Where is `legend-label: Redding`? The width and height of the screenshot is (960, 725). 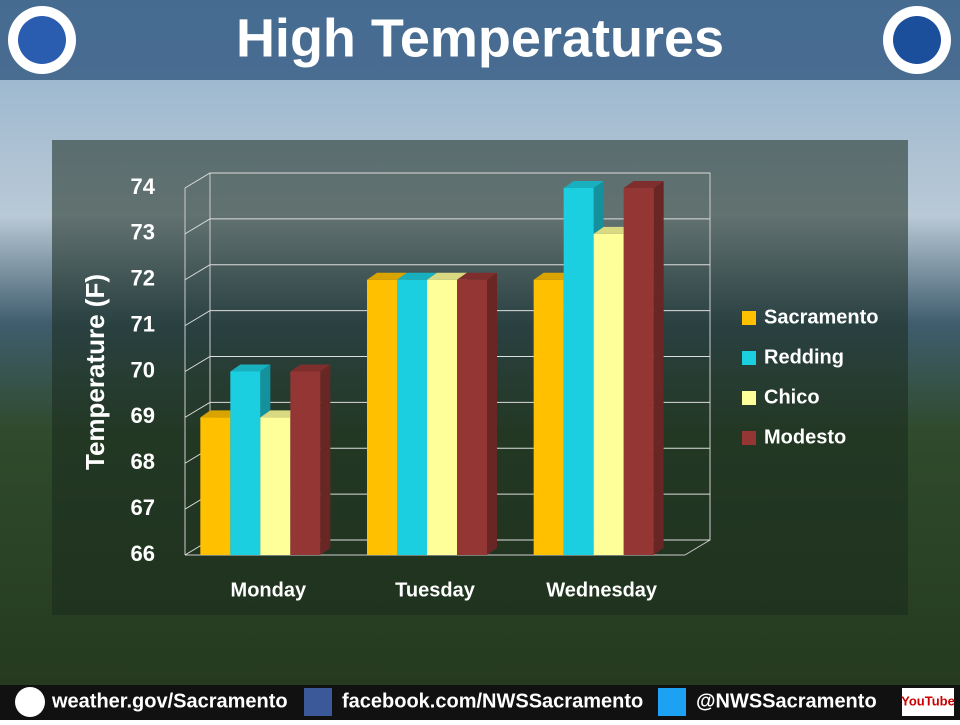
legend-label: Redding is located at coordinates (804, 357).